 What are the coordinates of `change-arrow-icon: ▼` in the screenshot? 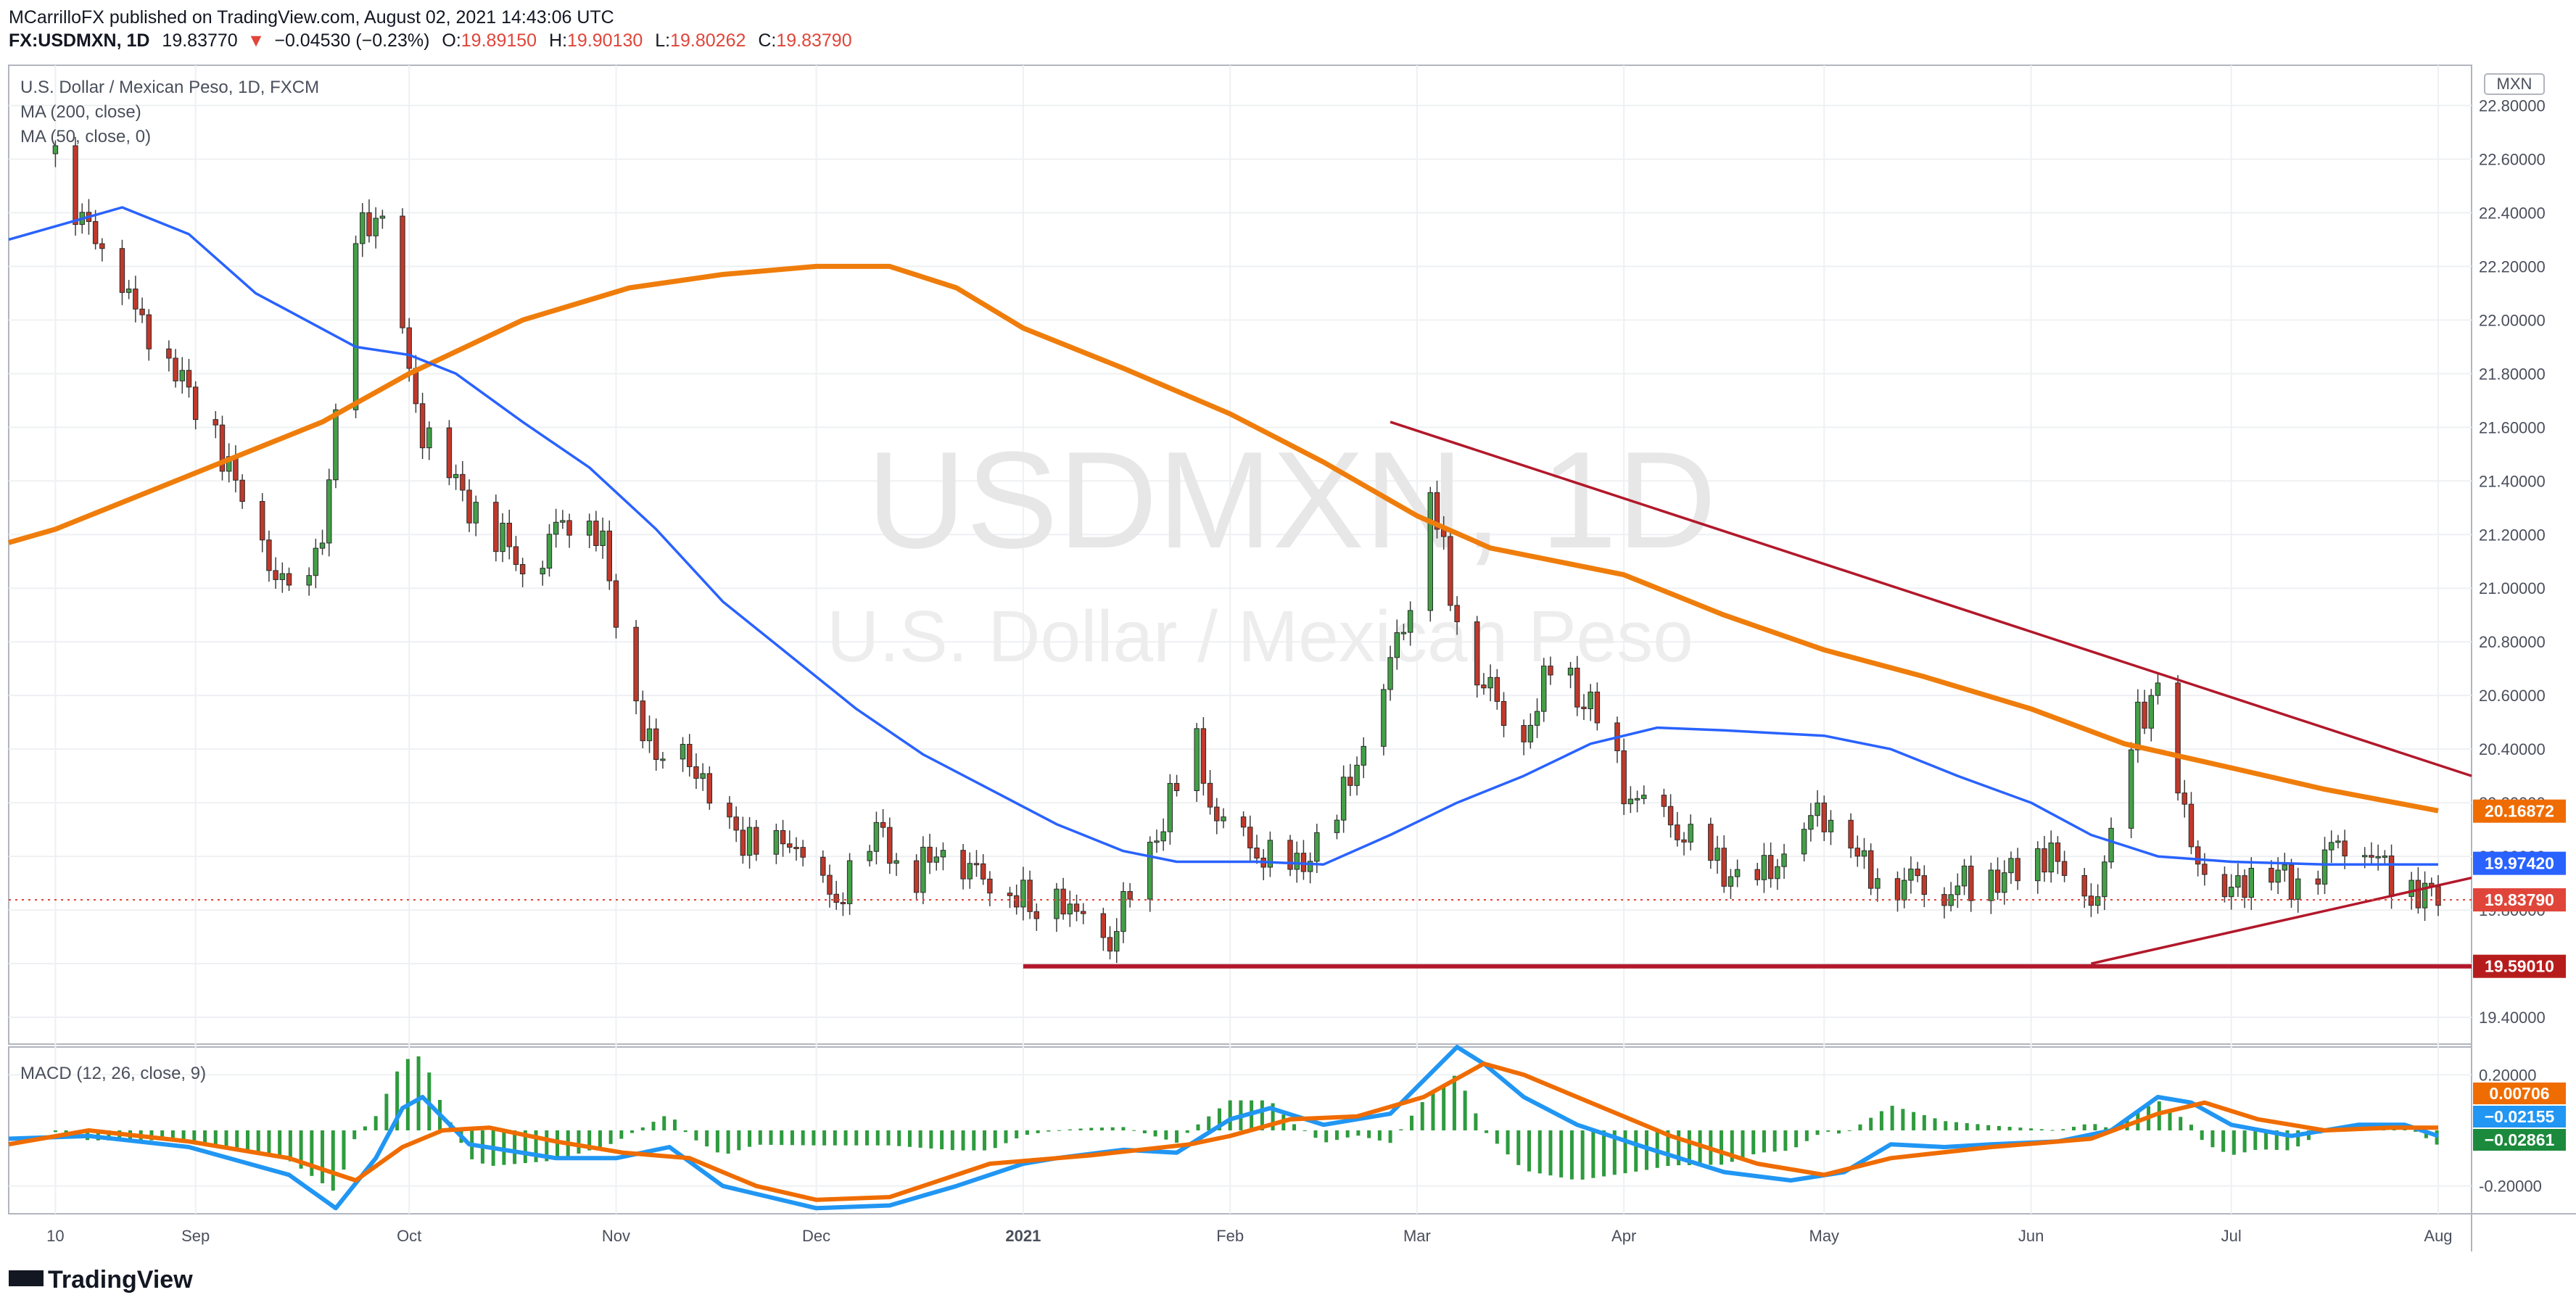 It's located at (256, 40).